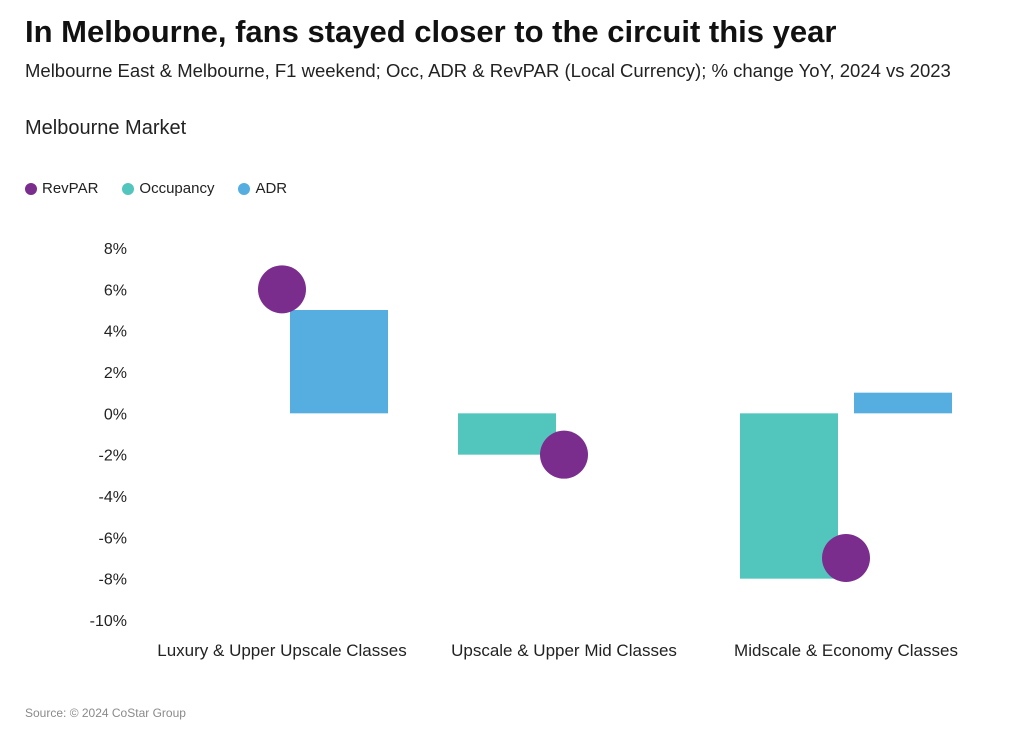 The image size is (1024, 733). What do you see at coordinates (31, 188) in the screenshot?
I see `legend-swatch-revpar` at bounding box center [31, 188].